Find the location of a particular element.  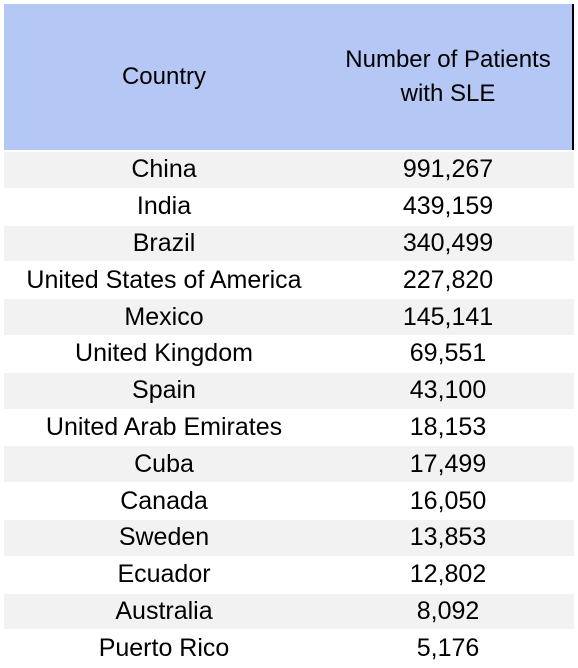

table-row: United States of America 227,820 is located at coordinates (289, 279).